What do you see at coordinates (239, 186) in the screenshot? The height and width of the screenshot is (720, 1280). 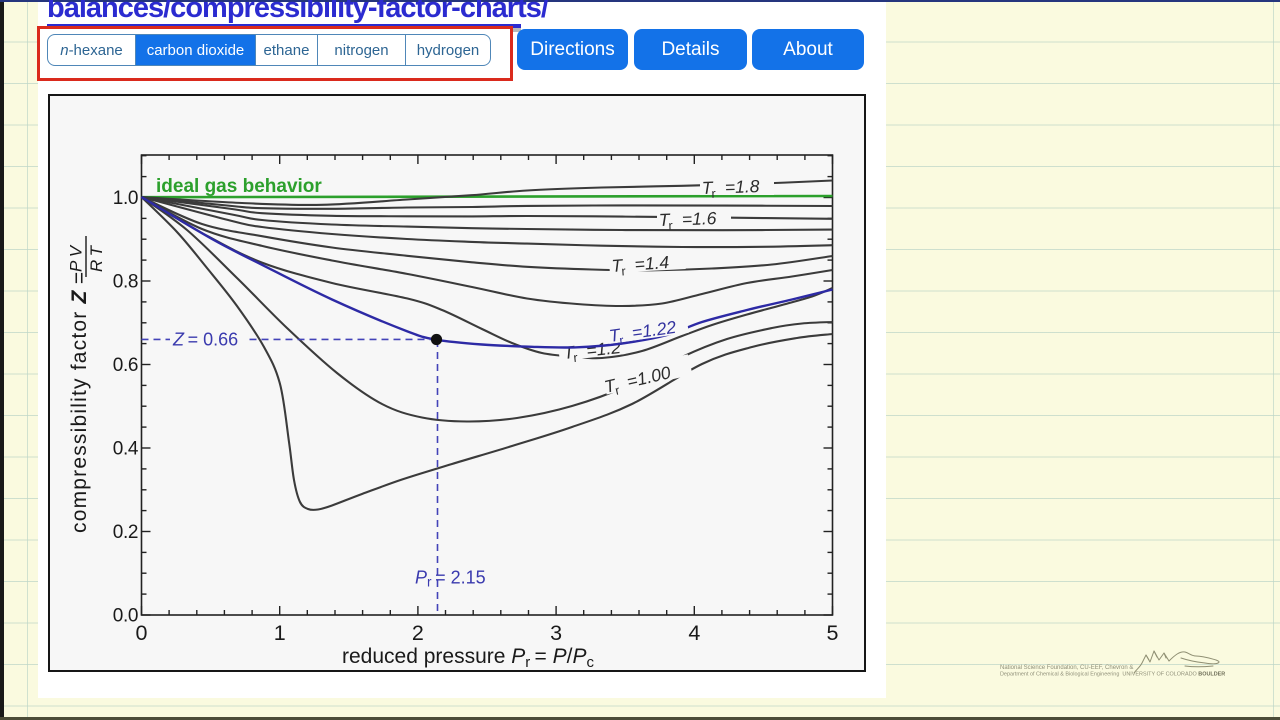 I see `svg-text: ideal gas behavior` at bounding box center [239, 186].